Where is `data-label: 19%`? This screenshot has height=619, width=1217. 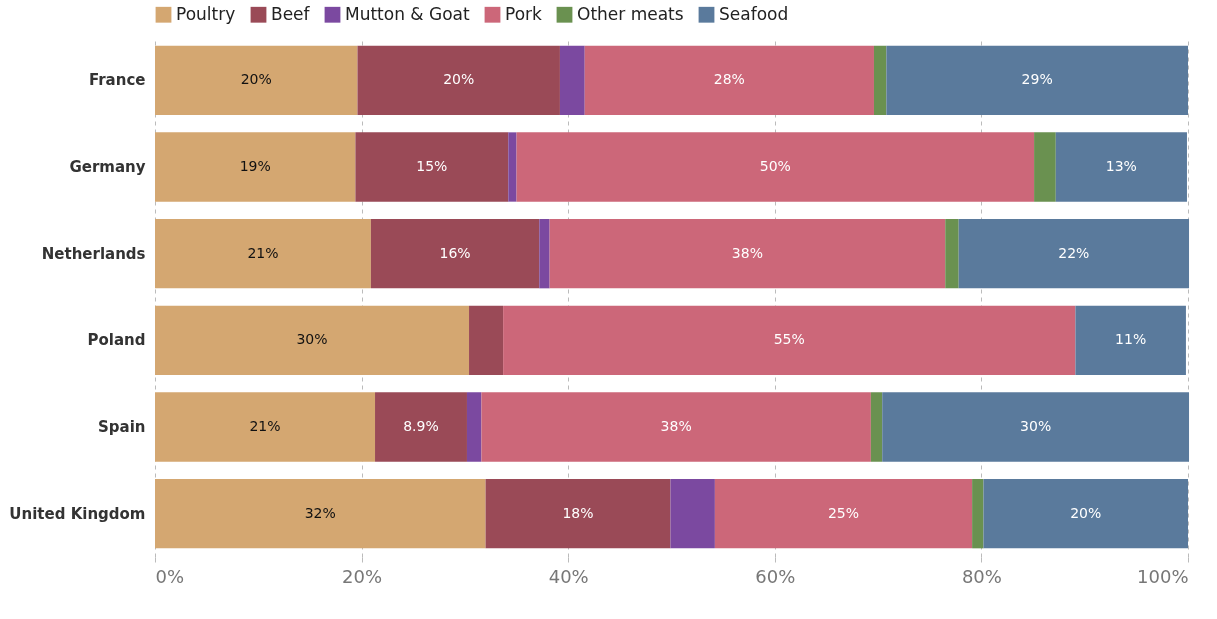 data-label: 19% is located at coordinates (255, 166).